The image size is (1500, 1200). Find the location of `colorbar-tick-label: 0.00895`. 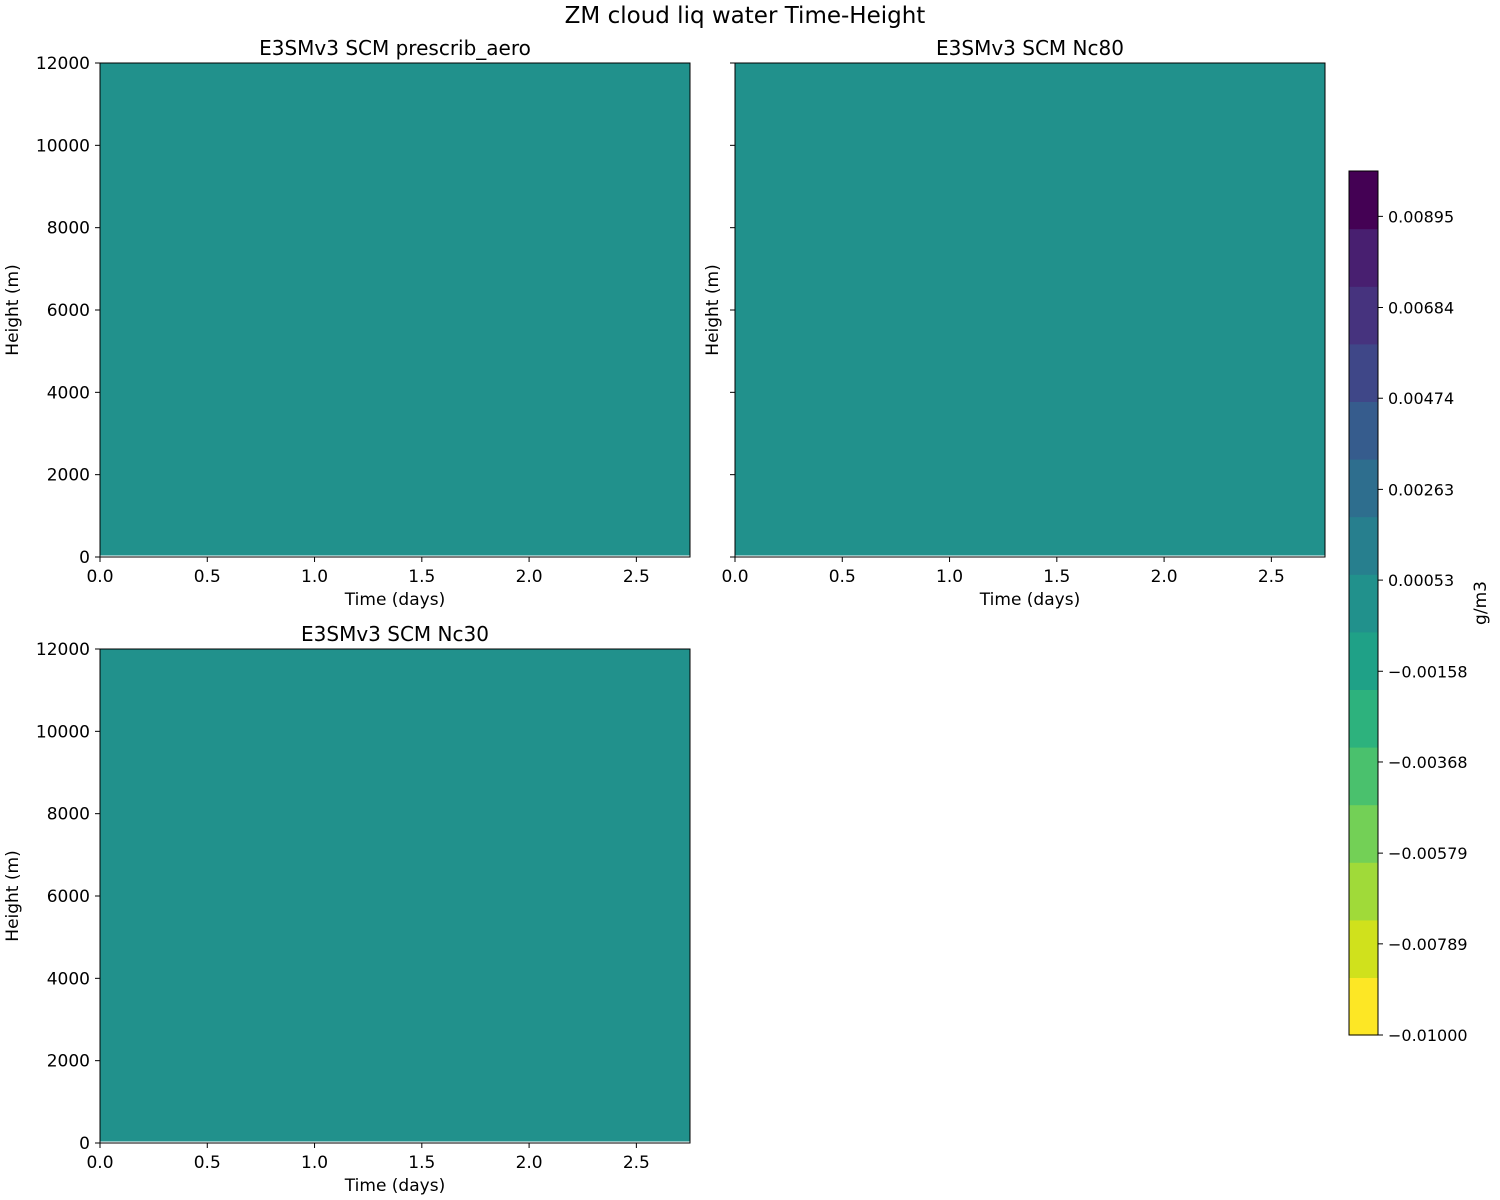

colorbar-tick-label: 0.00895 is located at coordinates (1421, 216).